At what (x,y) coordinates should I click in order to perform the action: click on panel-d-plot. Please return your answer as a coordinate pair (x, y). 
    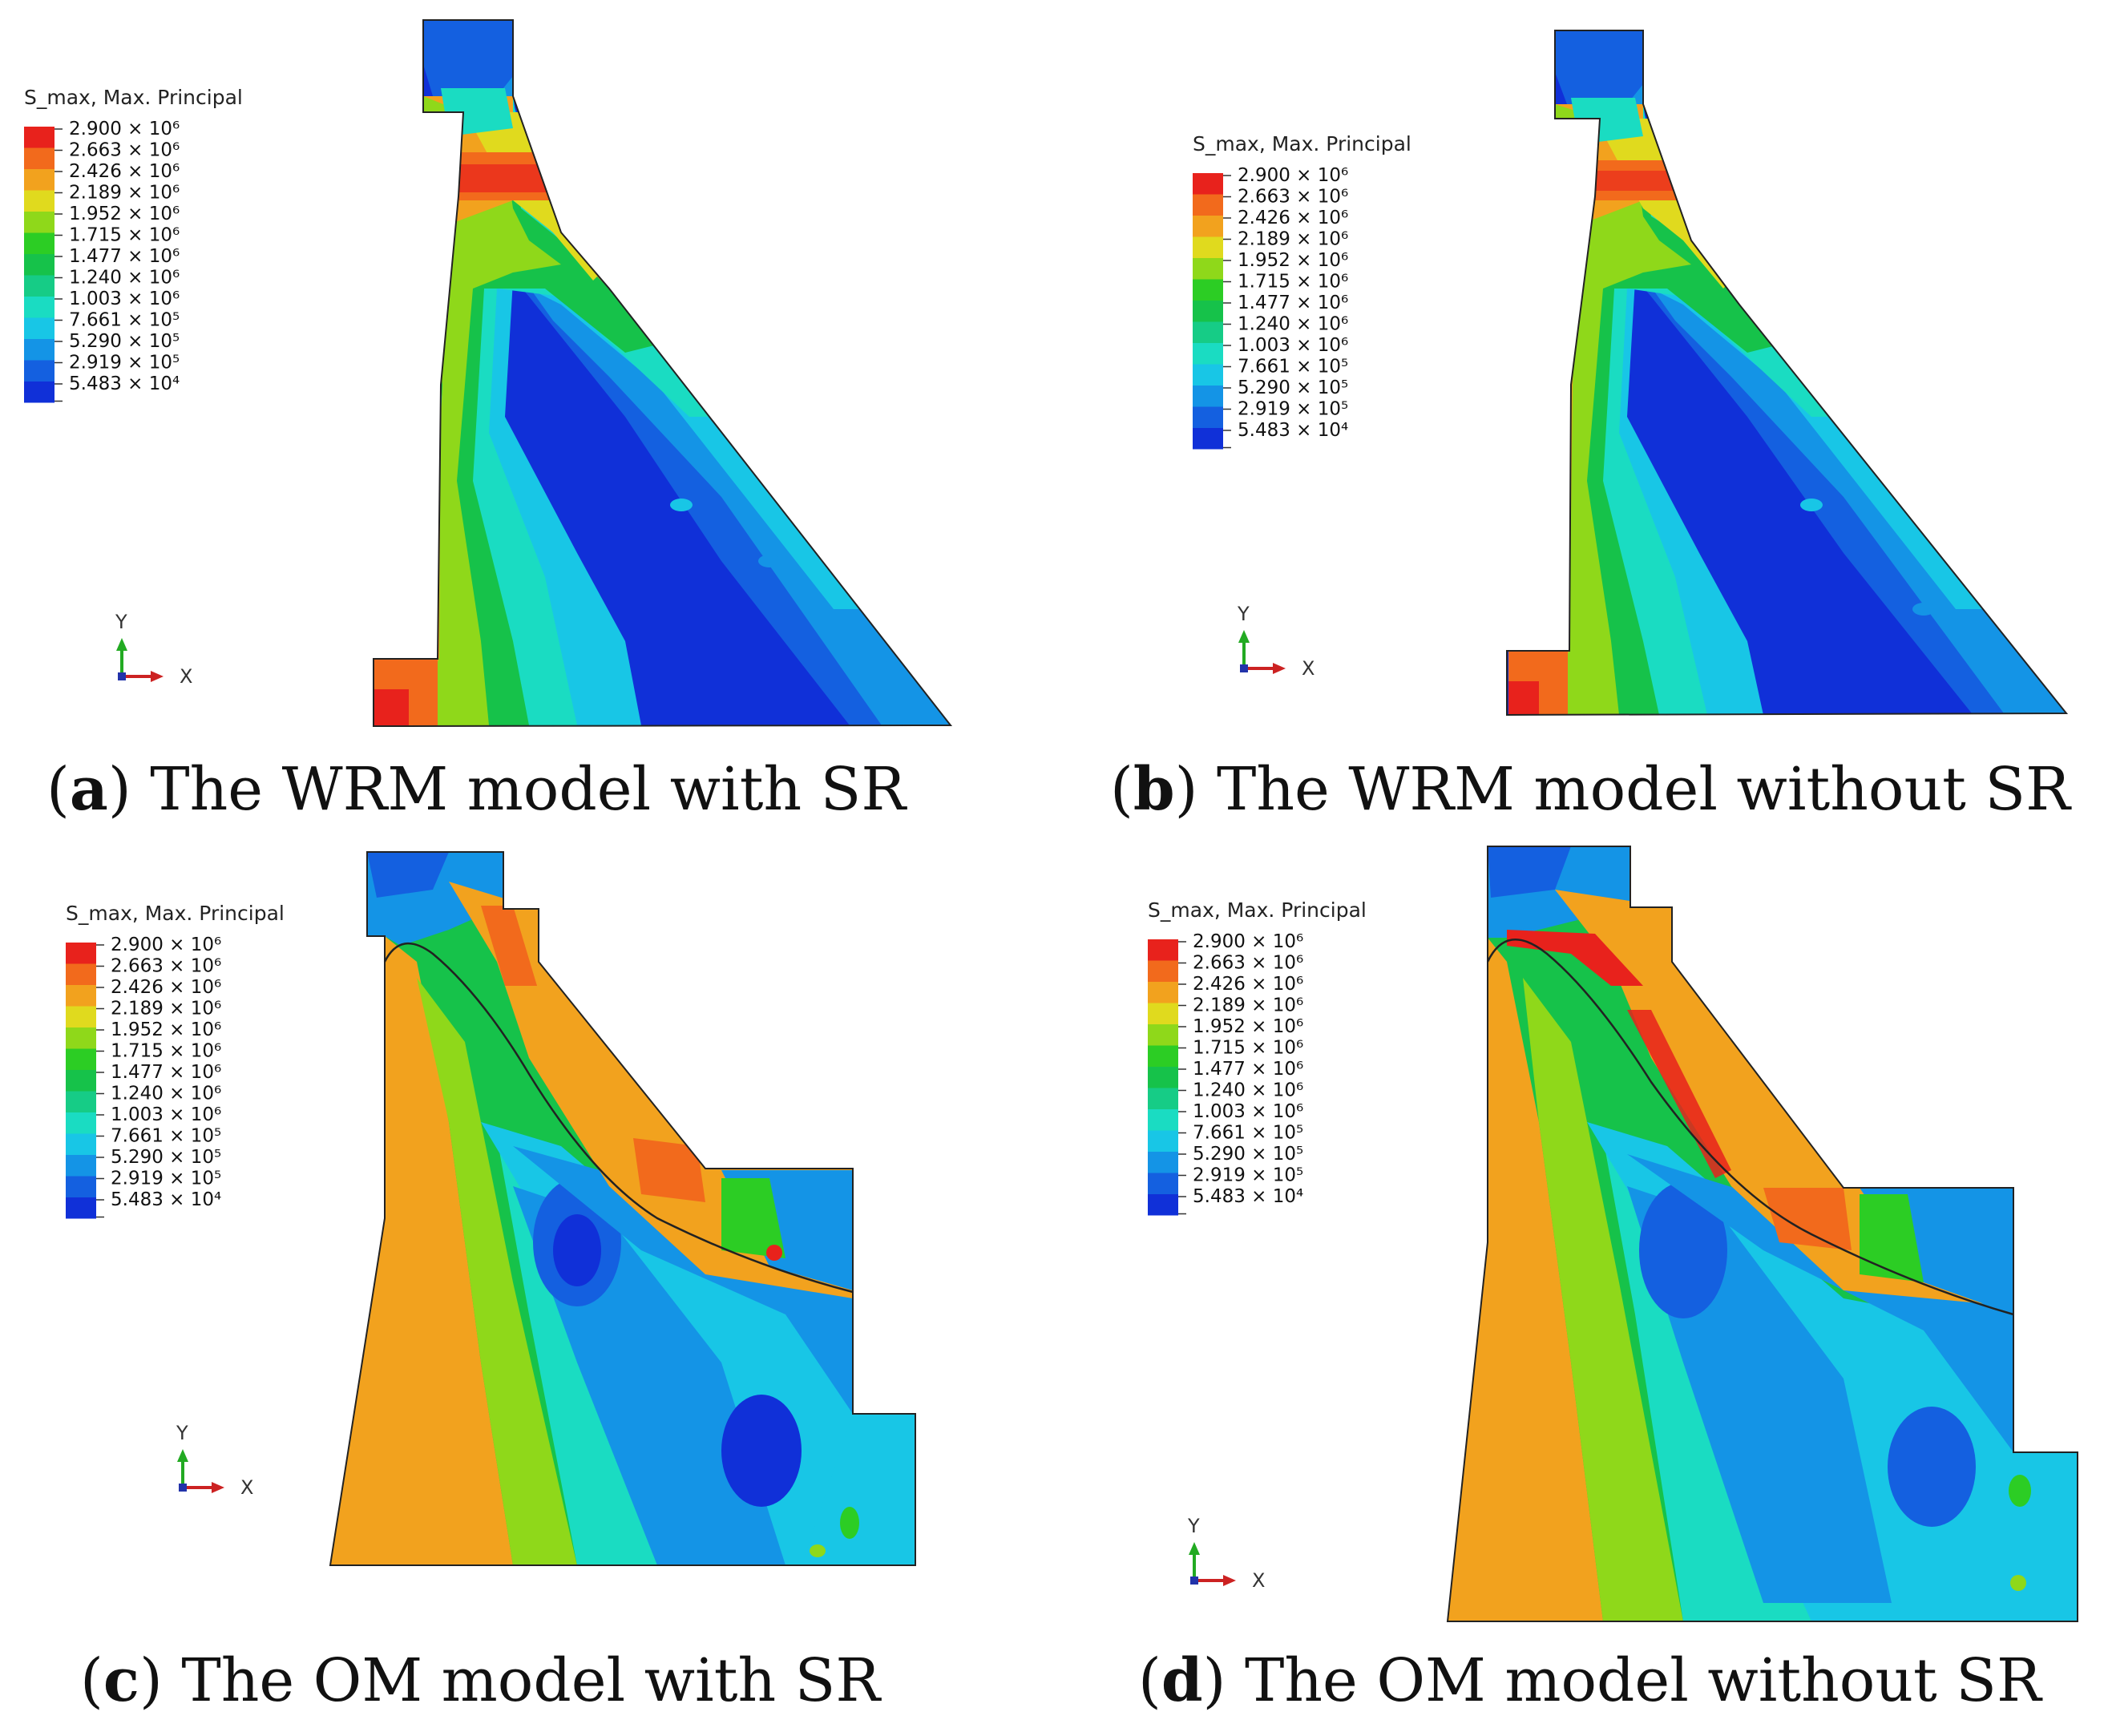
    Looking at the image, I should click on (1762, 1234).